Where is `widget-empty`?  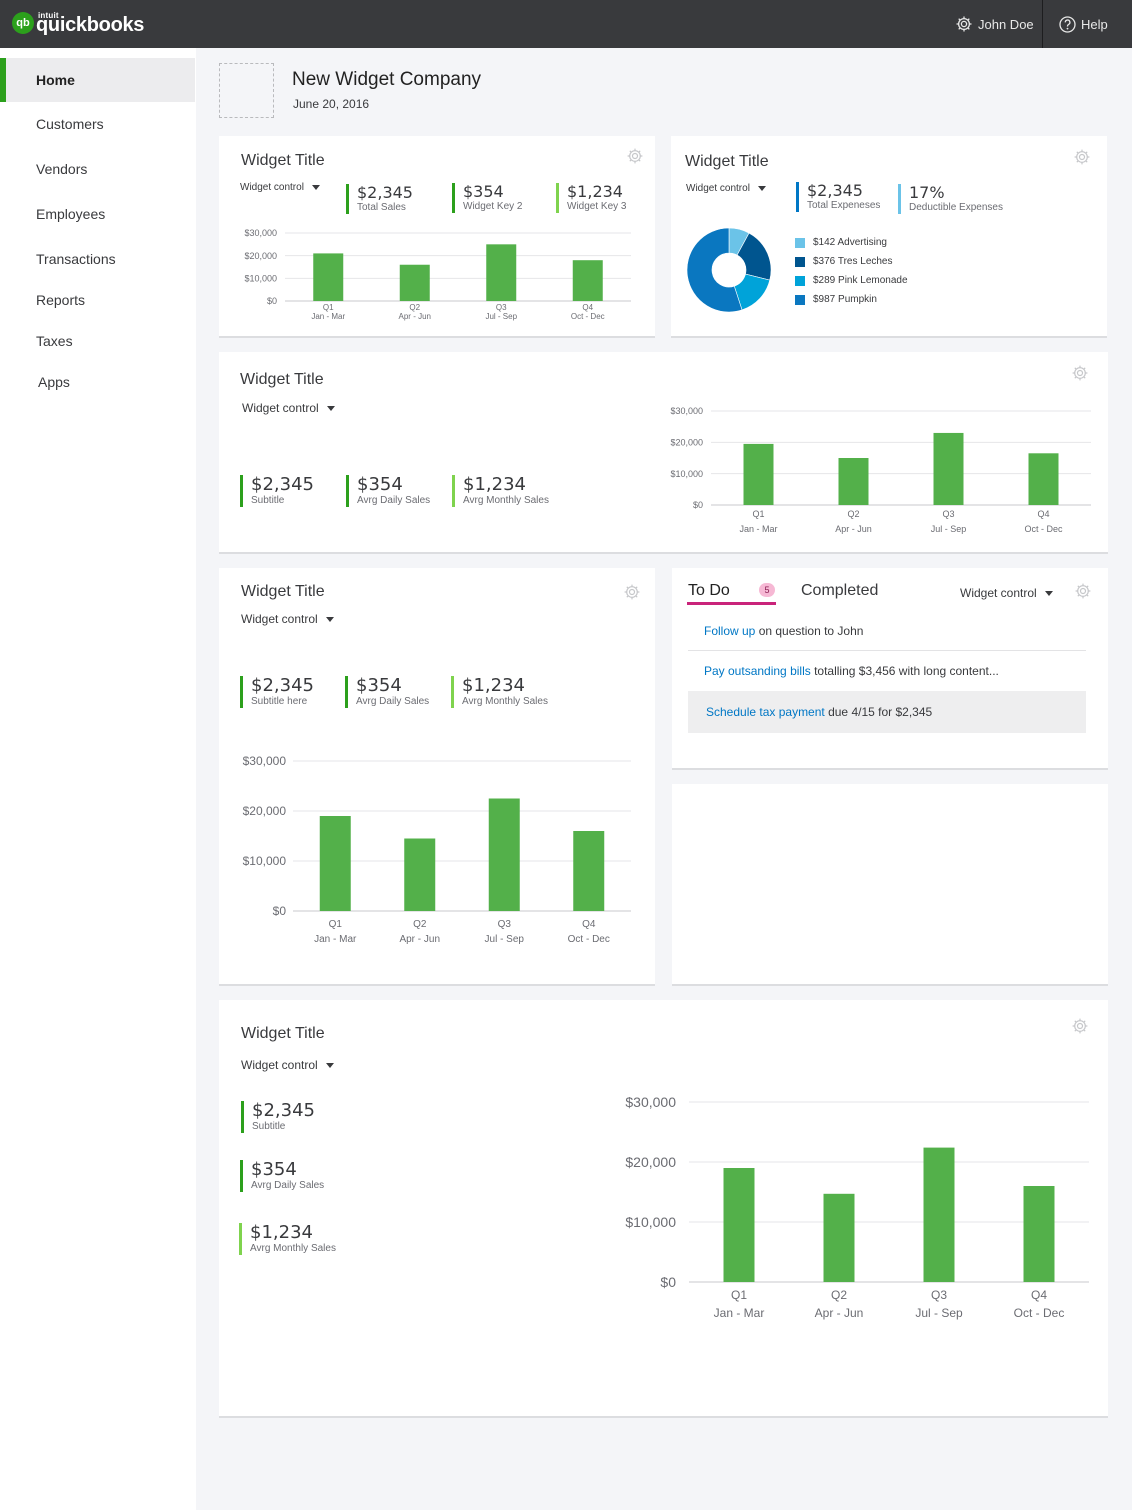 widget-empty is located at coordinates (890, 885).